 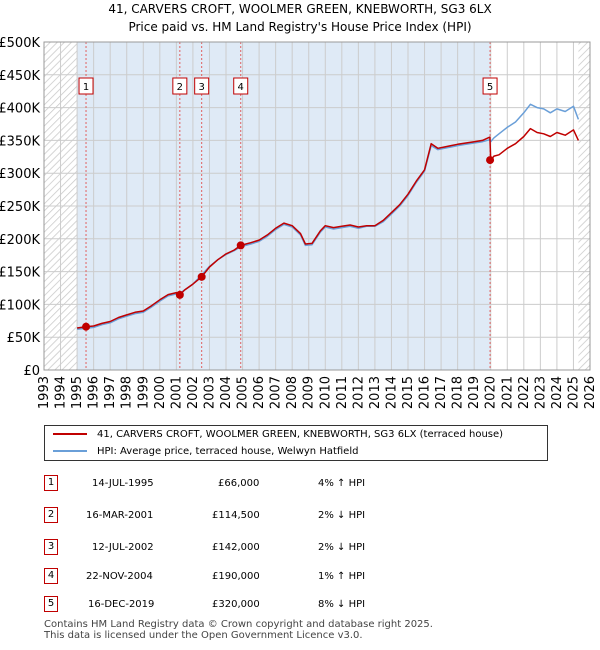 What do you see at coordinates (44, 392) in the screenshot?
I see `x-tick-label: 1993` at bounding box center [44, 392].